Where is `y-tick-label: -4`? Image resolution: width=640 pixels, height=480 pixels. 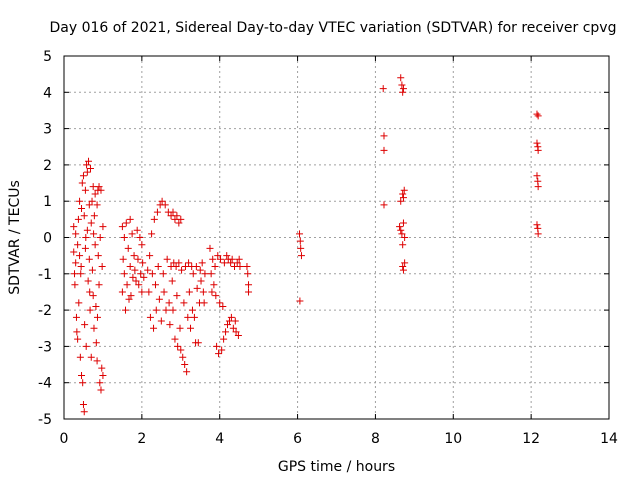 y-tick-label: -4 is located at coordinates (45, 384).